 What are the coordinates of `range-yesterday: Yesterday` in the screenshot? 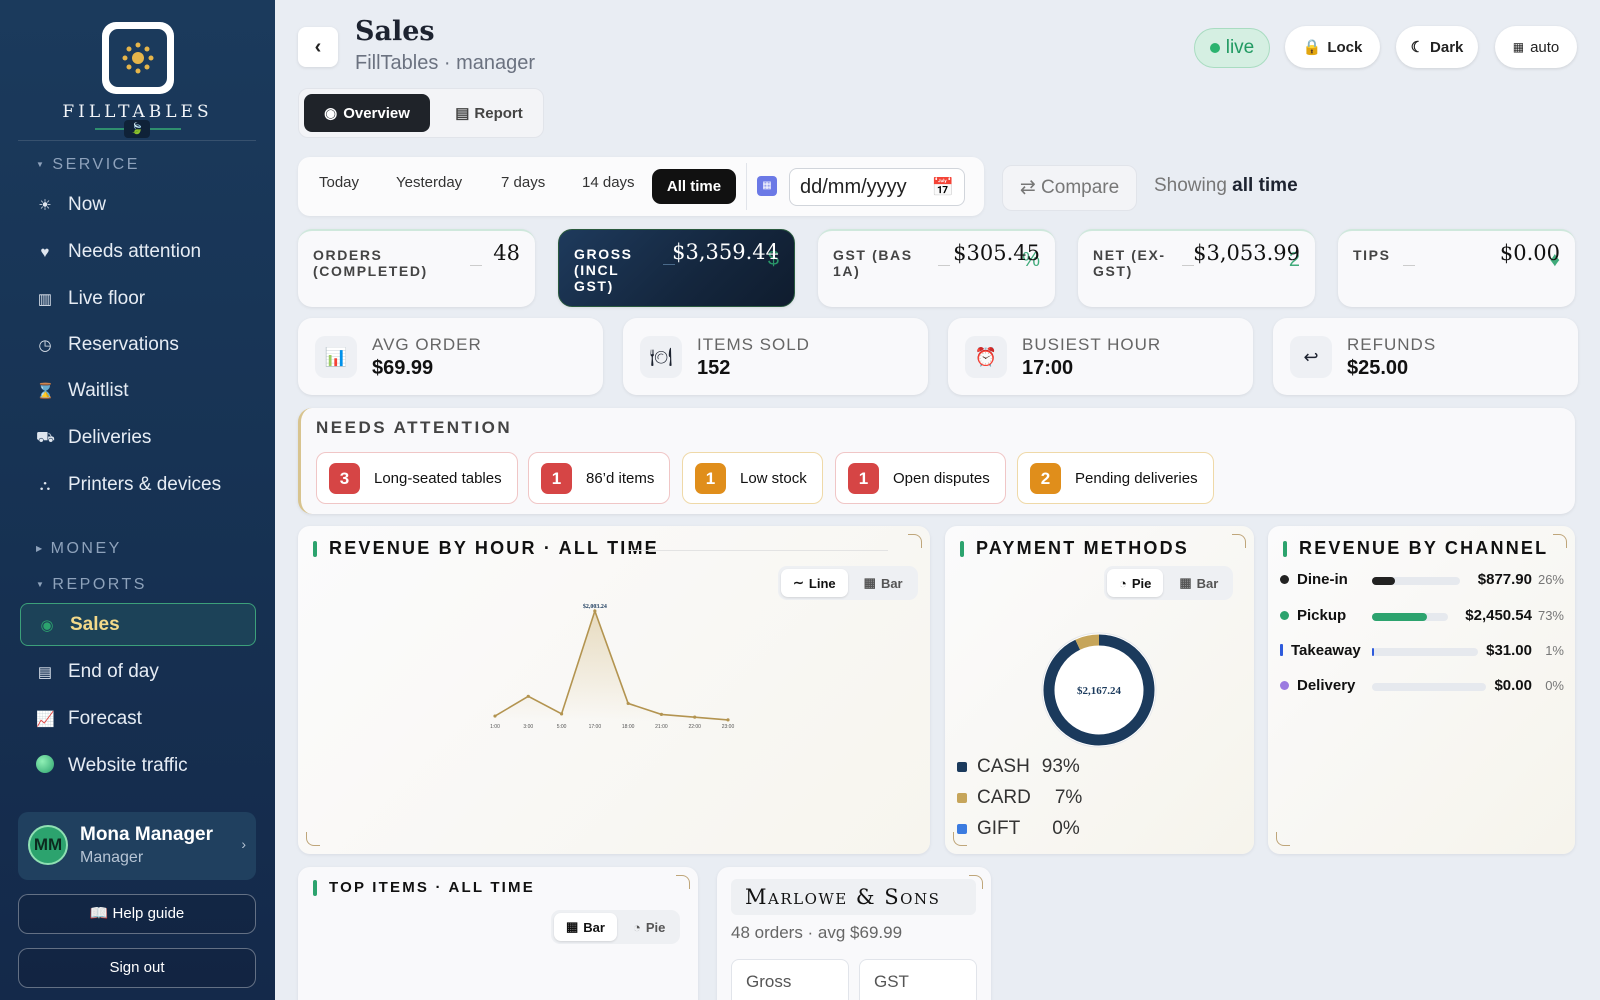 It's located at (429, 182).